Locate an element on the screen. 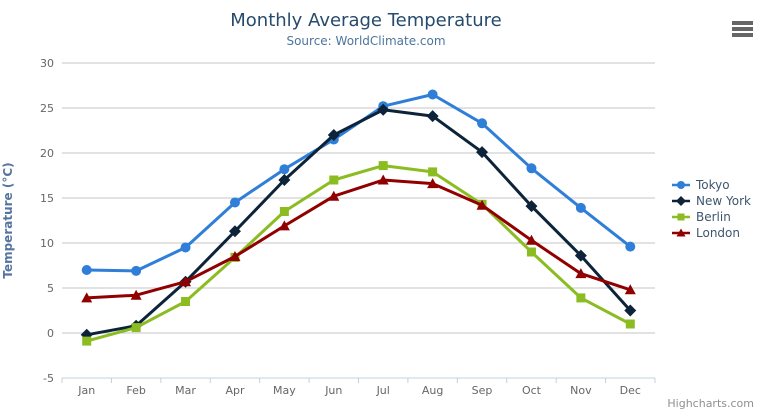 This screenshot has height=416, width=769. x-axis-label: Jan is located at coordinates (86, 390).